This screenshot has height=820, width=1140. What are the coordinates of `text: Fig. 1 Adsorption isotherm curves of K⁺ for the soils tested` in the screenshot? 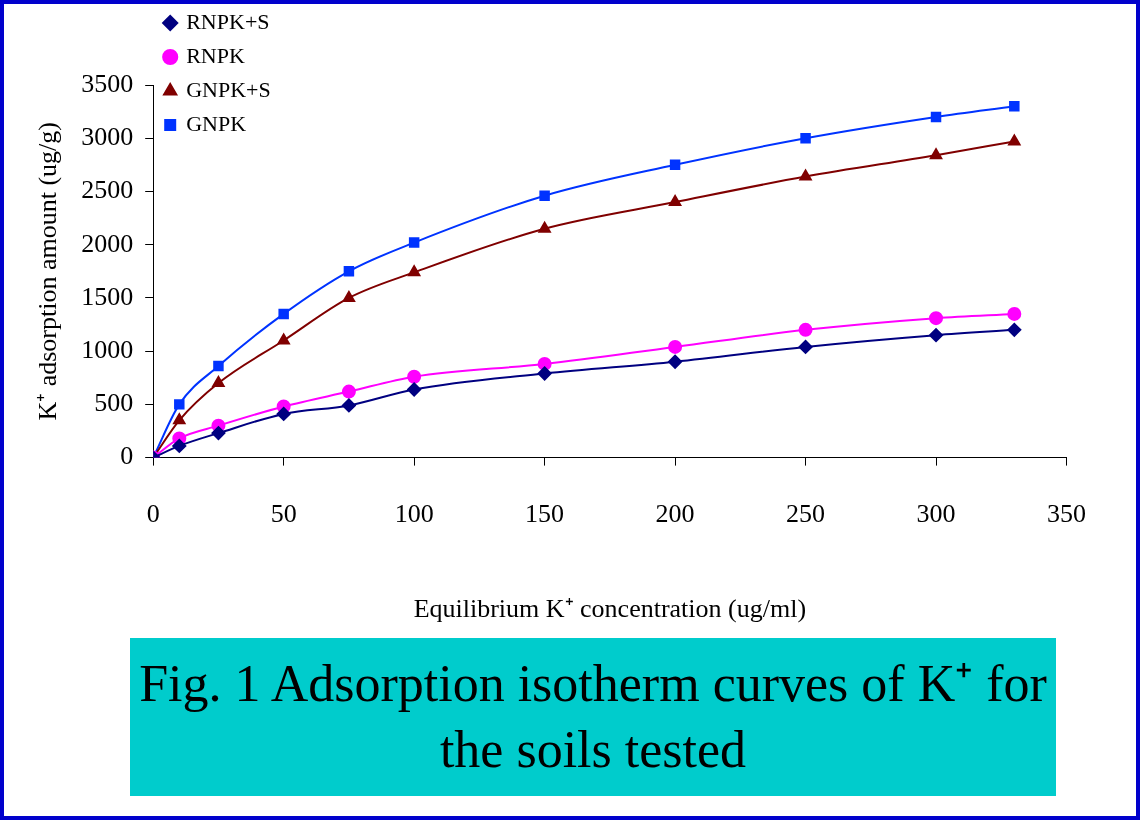 It's located at (593, 717).